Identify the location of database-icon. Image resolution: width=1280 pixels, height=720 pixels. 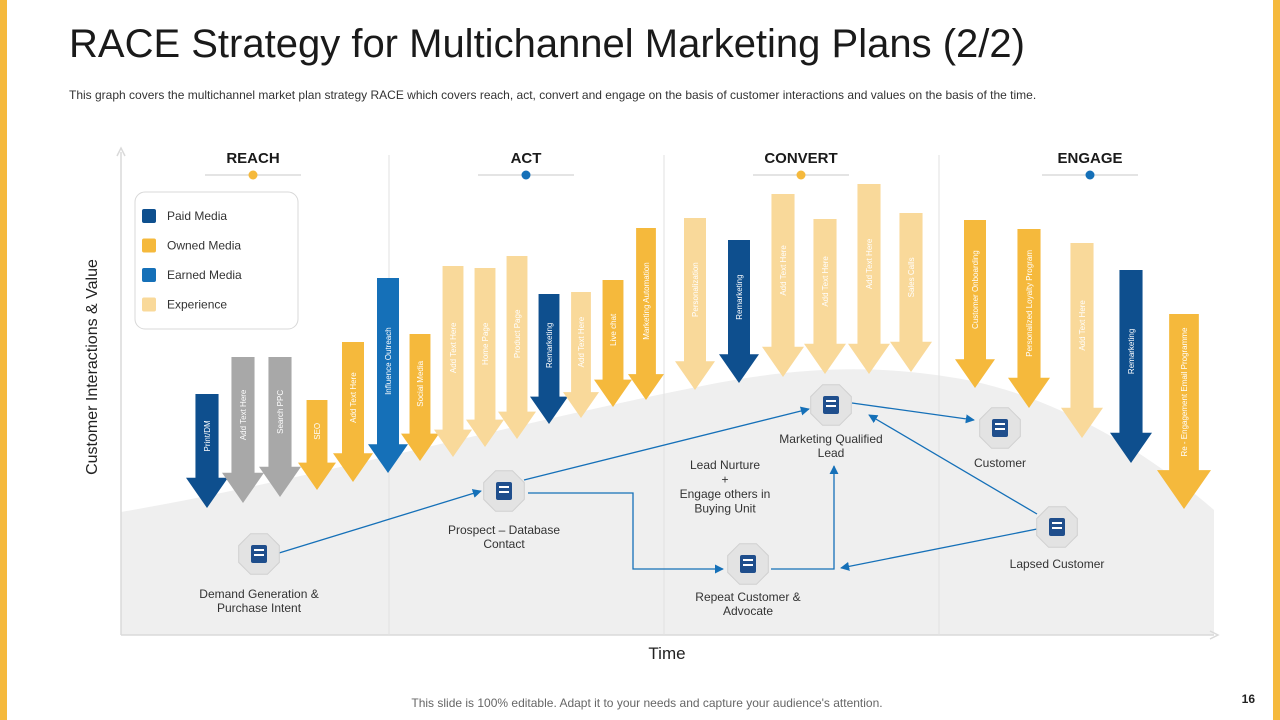
(504, 491).